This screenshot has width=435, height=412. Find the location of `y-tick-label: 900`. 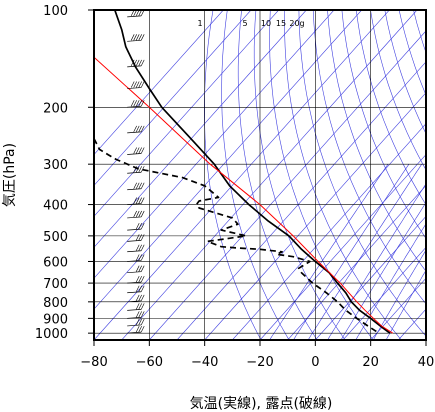

y-tick-label: 900 is located at coordinates (55, 319).